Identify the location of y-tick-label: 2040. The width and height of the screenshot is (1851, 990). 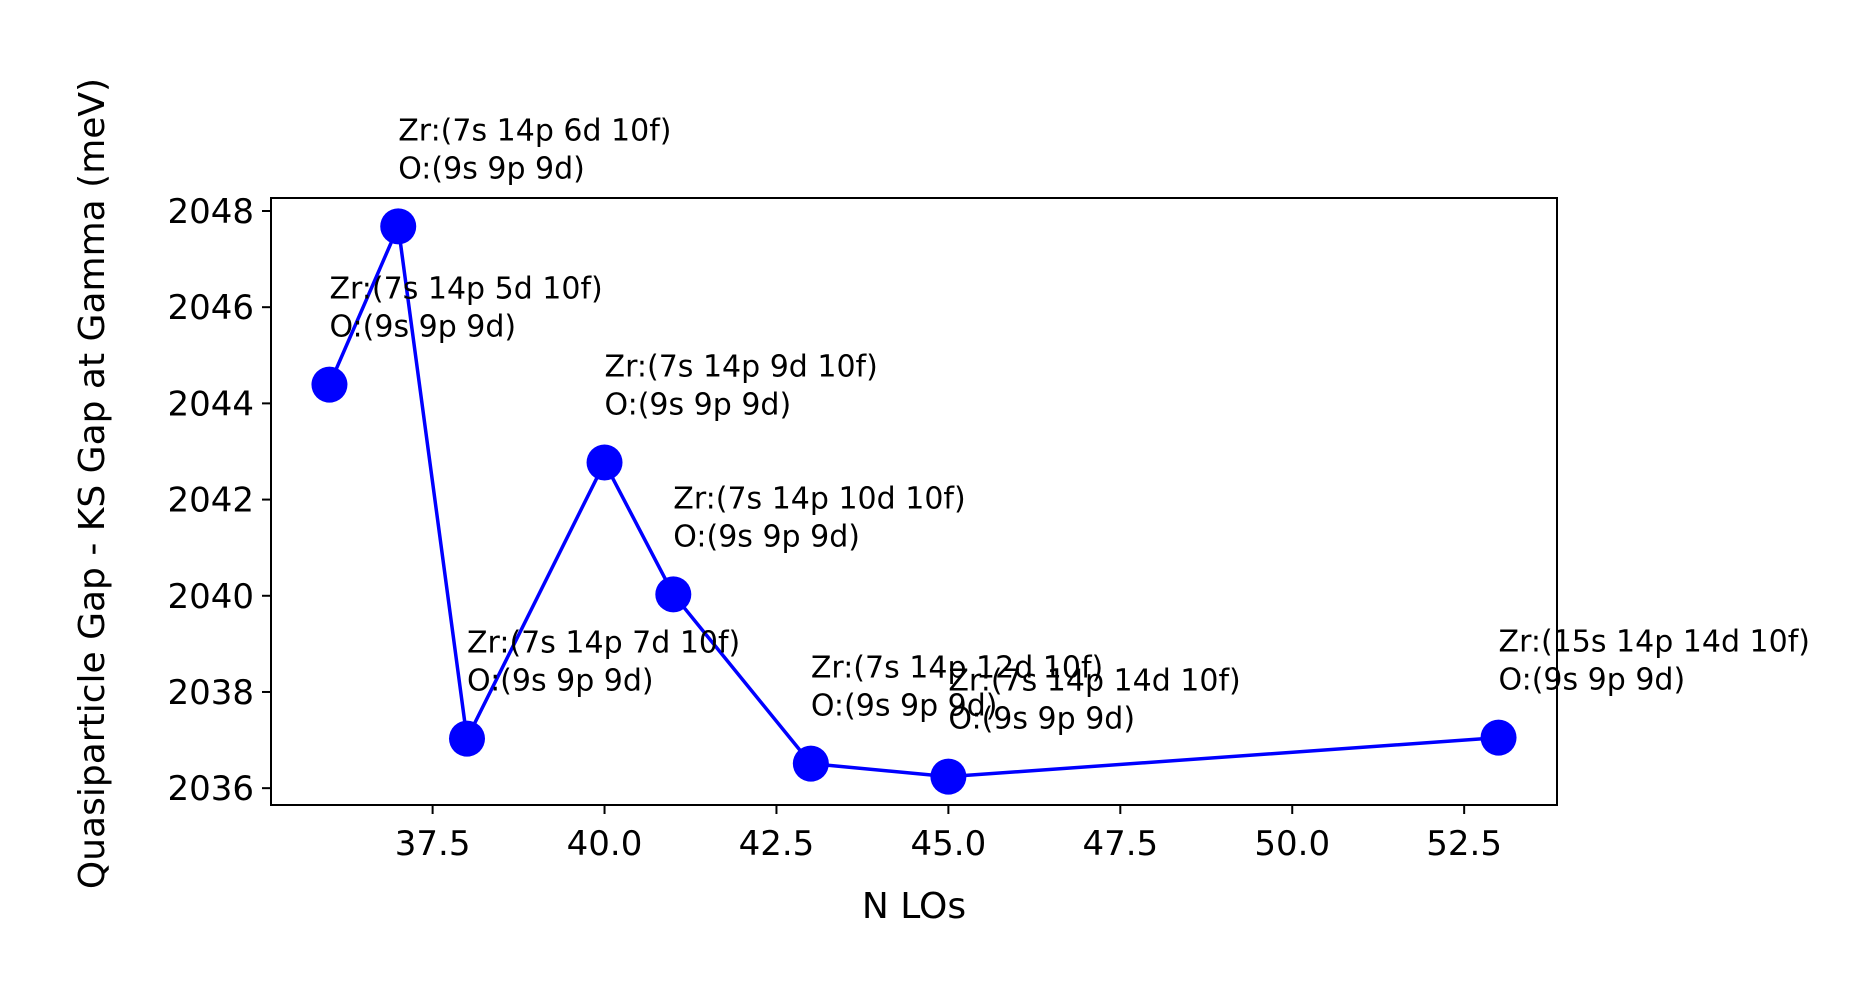
(210, 597).